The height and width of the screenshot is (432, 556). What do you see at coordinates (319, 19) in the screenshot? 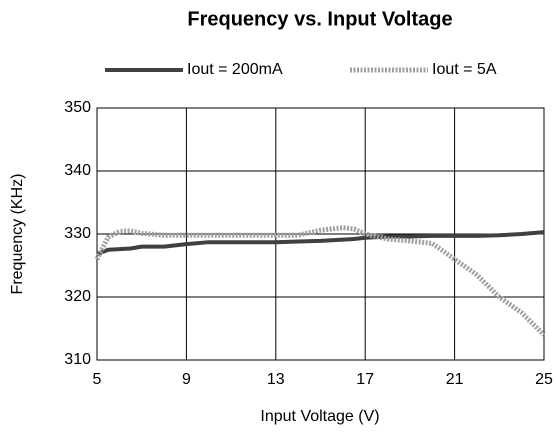
I see `chart-title: Frequency vs. Input Voltage` at bounding box center [319, 19].